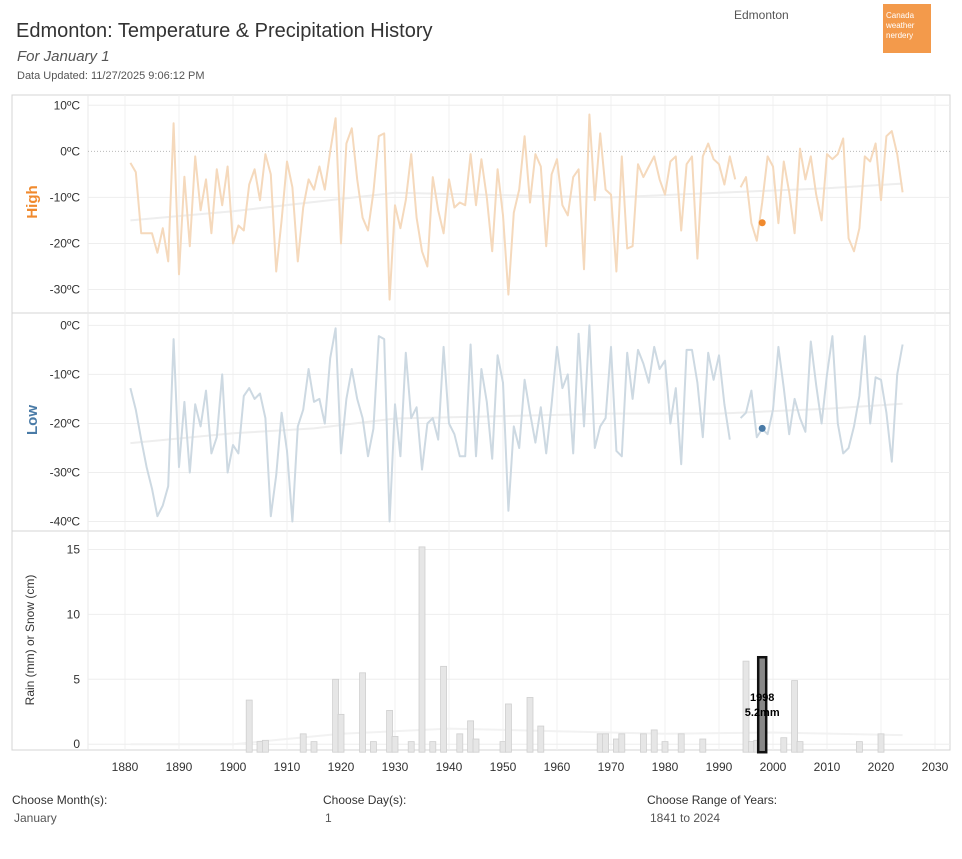 The width and height of the screenshot is (962, 859). I want to click on x-tick-label: 1990, so click(719, 767).